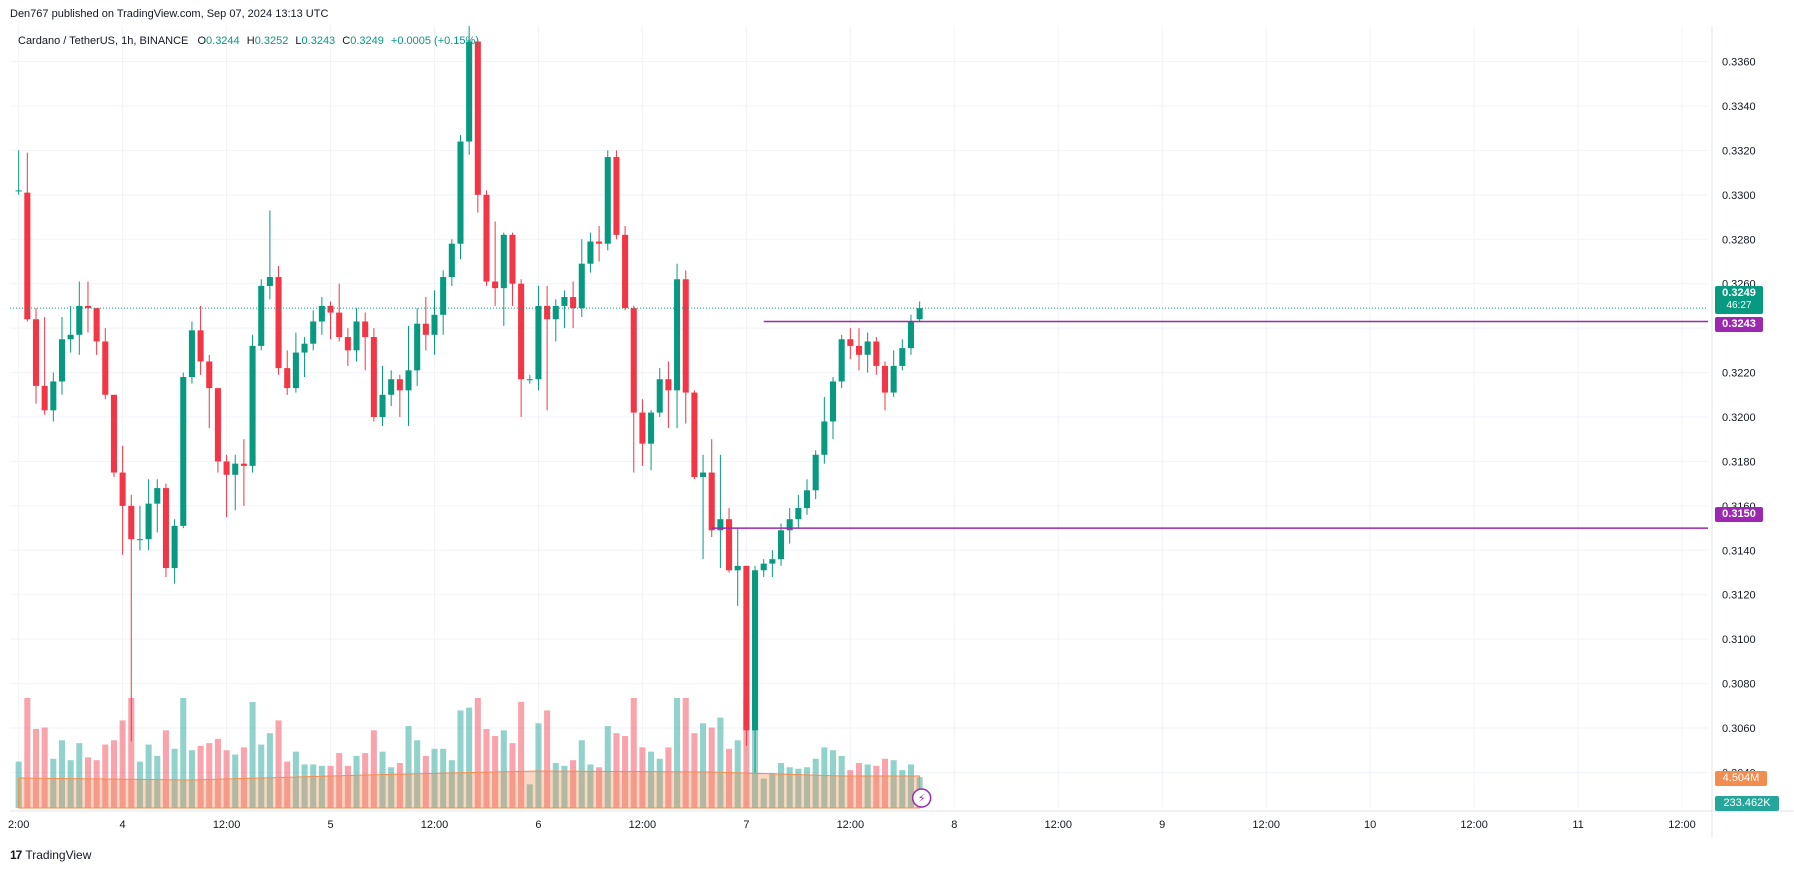 This screenshot has width=1794, height=874. Describe the element at coordinates (318, 41) in the screenshot. I see `low-value: 0.3243` at that location.